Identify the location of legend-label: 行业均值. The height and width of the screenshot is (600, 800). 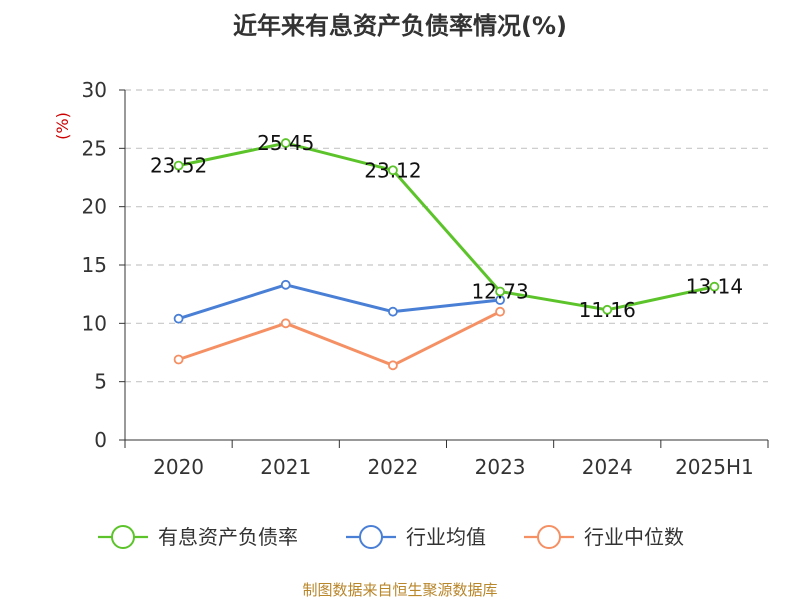
(446, 537).